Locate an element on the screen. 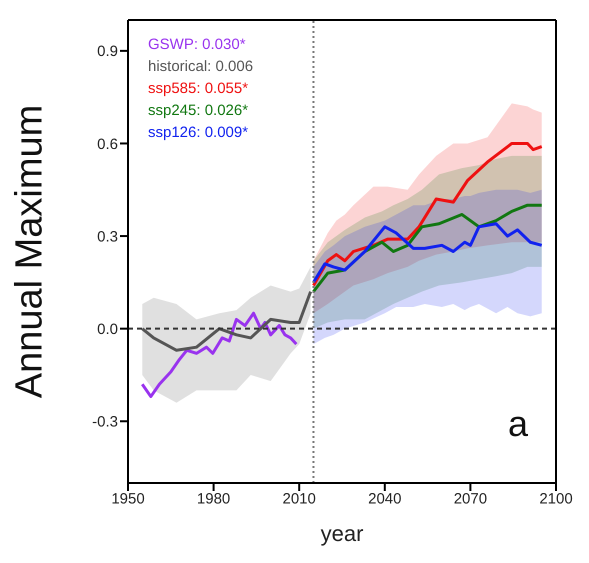 This screenshot has height=563, width=589. x-tick-label: 1950 is located at coordinates (128, 499).